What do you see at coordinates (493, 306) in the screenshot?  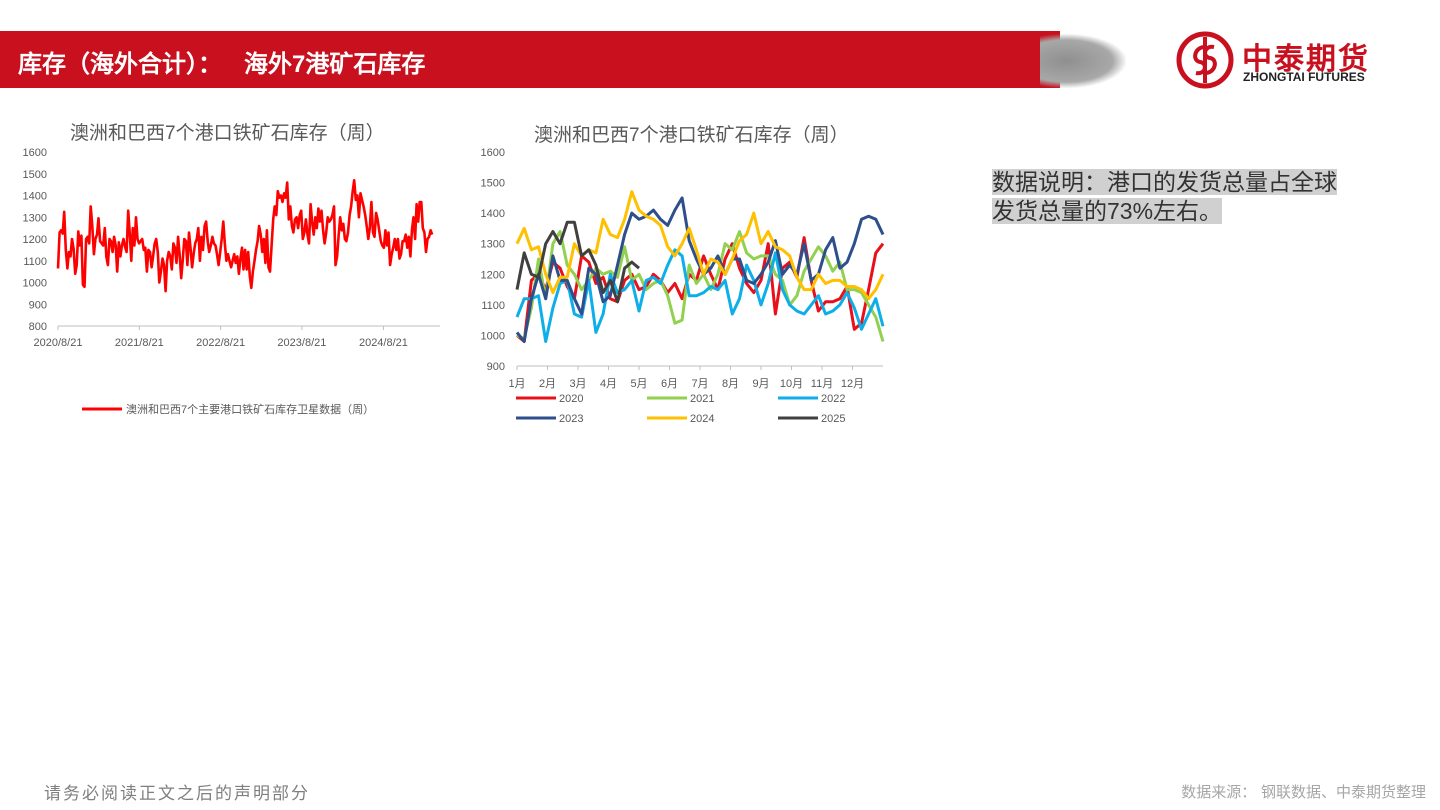 I see `chart2-y-tick-label: 1100` at bounding box center [493, 306].